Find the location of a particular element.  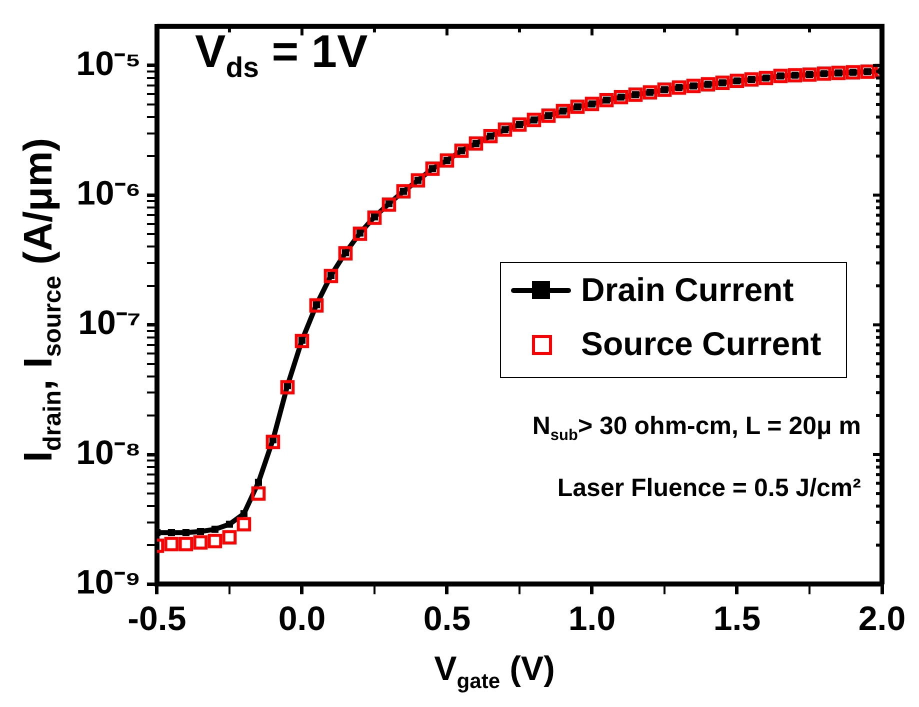

legend-label: Source Current is located at coordinates (701, 344).